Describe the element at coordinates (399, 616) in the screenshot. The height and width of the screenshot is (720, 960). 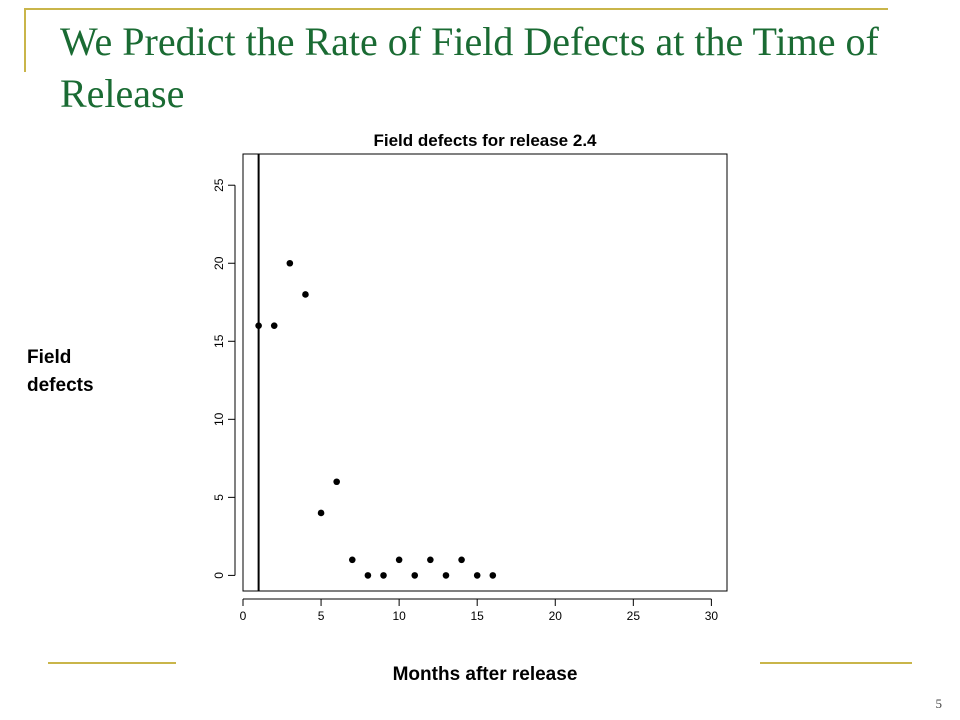
I see `x-tick-label: 10` at that location.